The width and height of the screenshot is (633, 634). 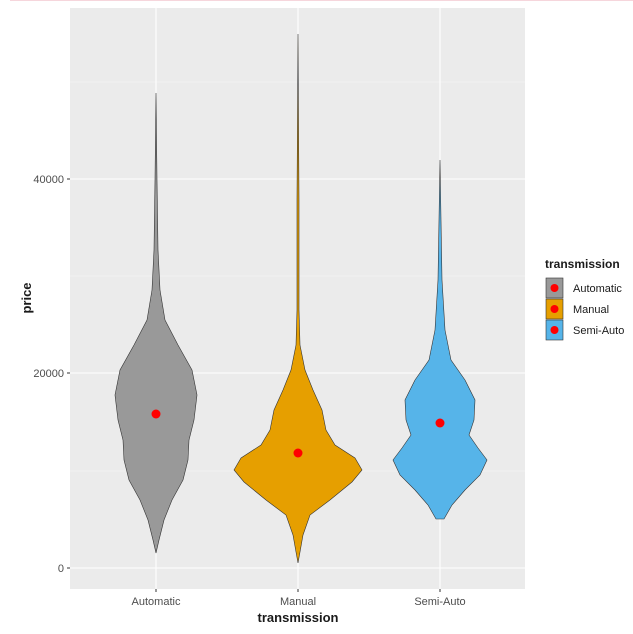 I want to click on legend-item-semi-auto: Semi-Auto, so click(x=584, y=330).